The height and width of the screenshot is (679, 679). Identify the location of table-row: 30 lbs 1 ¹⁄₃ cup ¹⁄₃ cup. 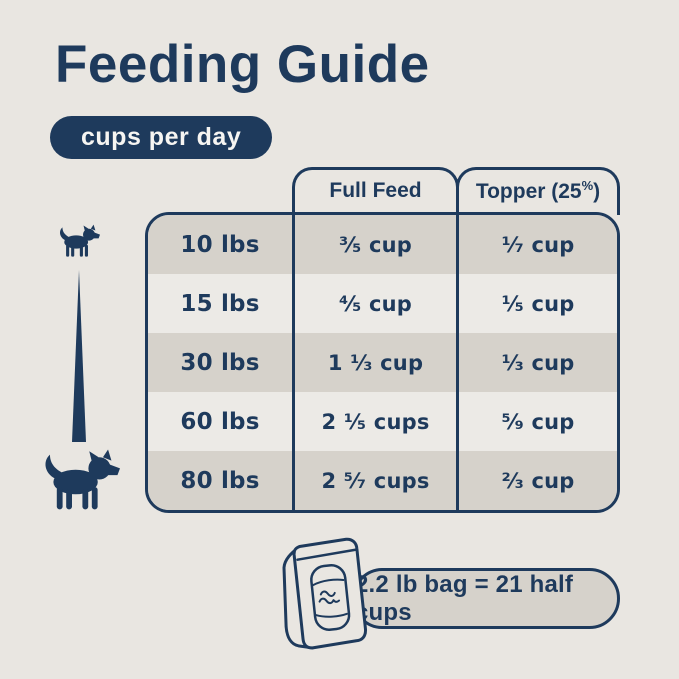
(382, 362).